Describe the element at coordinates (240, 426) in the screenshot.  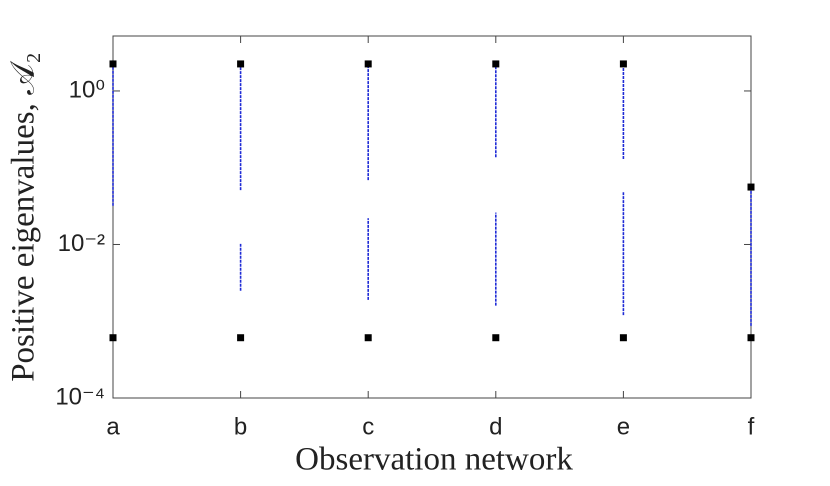
I see `x-tick-label: b` at that location.